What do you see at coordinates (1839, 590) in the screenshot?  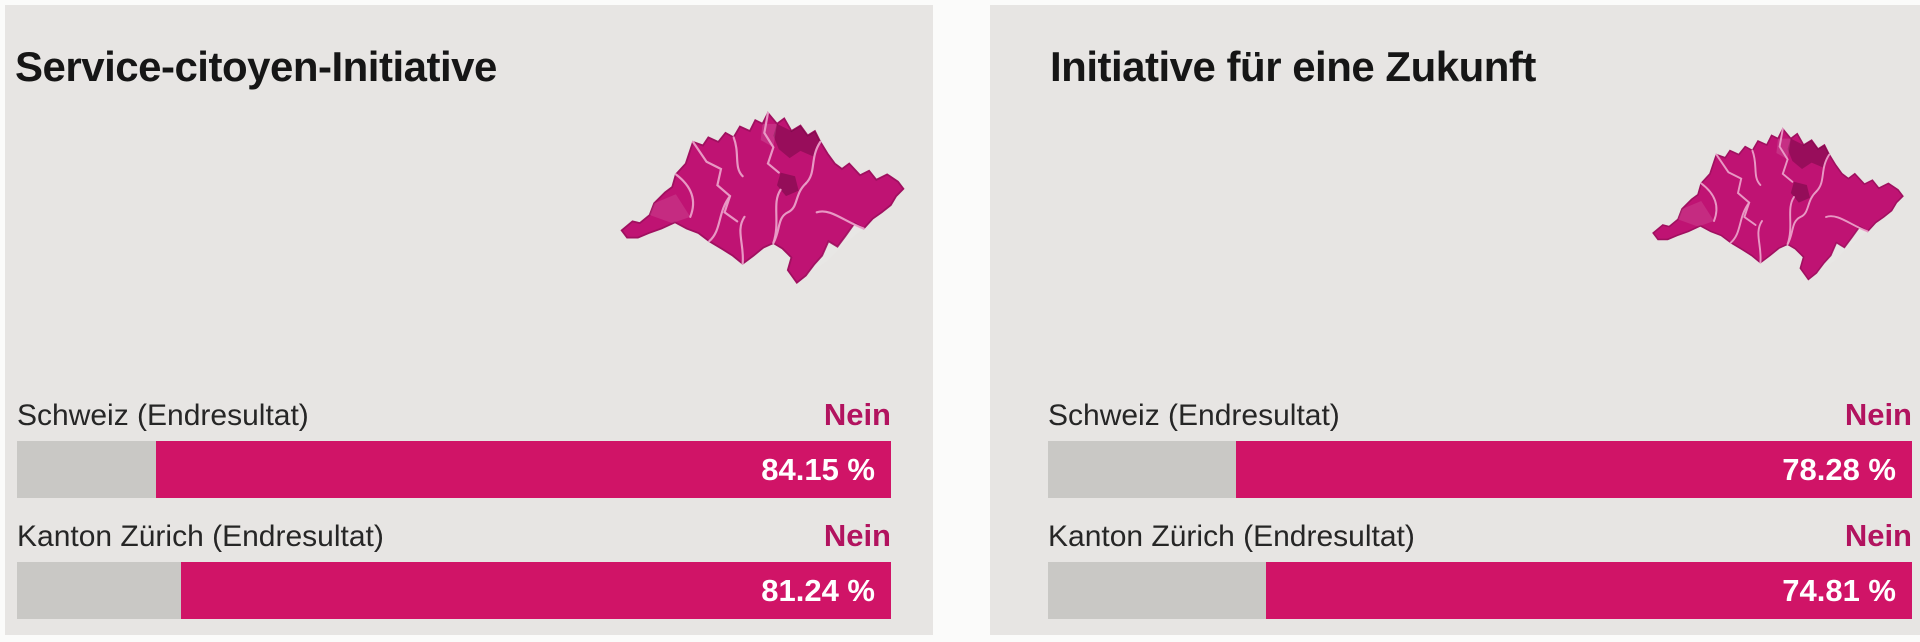 I see `percentage-value: 74.81 %` at bounding box center [1839, 590].